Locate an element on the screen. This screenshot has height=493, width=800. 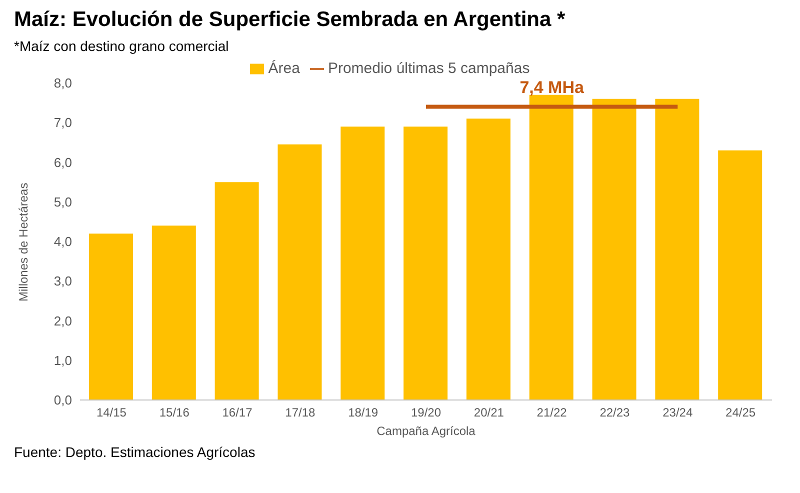
y-tick-label: 6,0 is located at coordinates (63, 162).